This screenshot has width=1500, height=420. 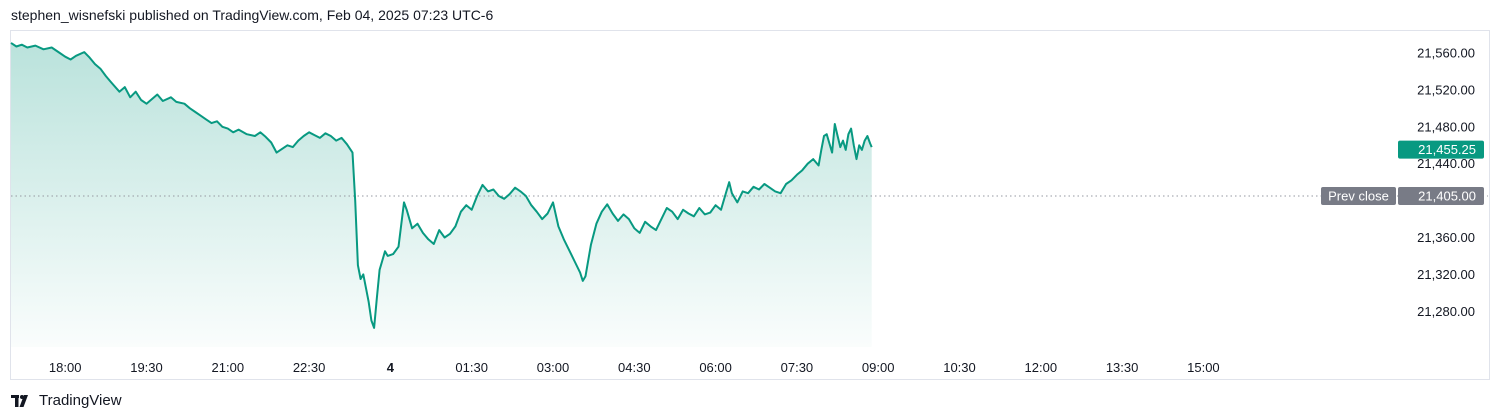 What do you see at coordinates (1122, 367) in the screenshot?
I see `x-tick-label: 13:30` at bounding box center [1122, 367].